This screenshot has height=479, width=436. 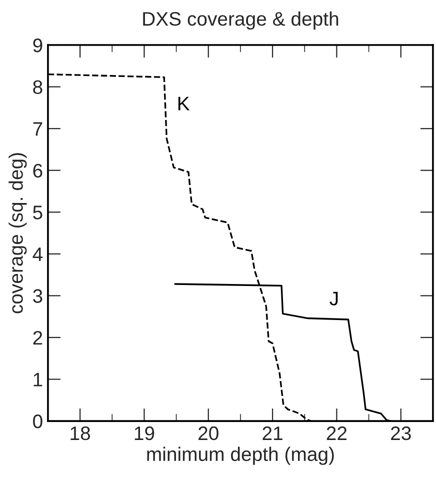 What do you see at coordinates (80, 433) in the screenshot?
I see `x-tick-label: 18` at bounding box center [80, 433].